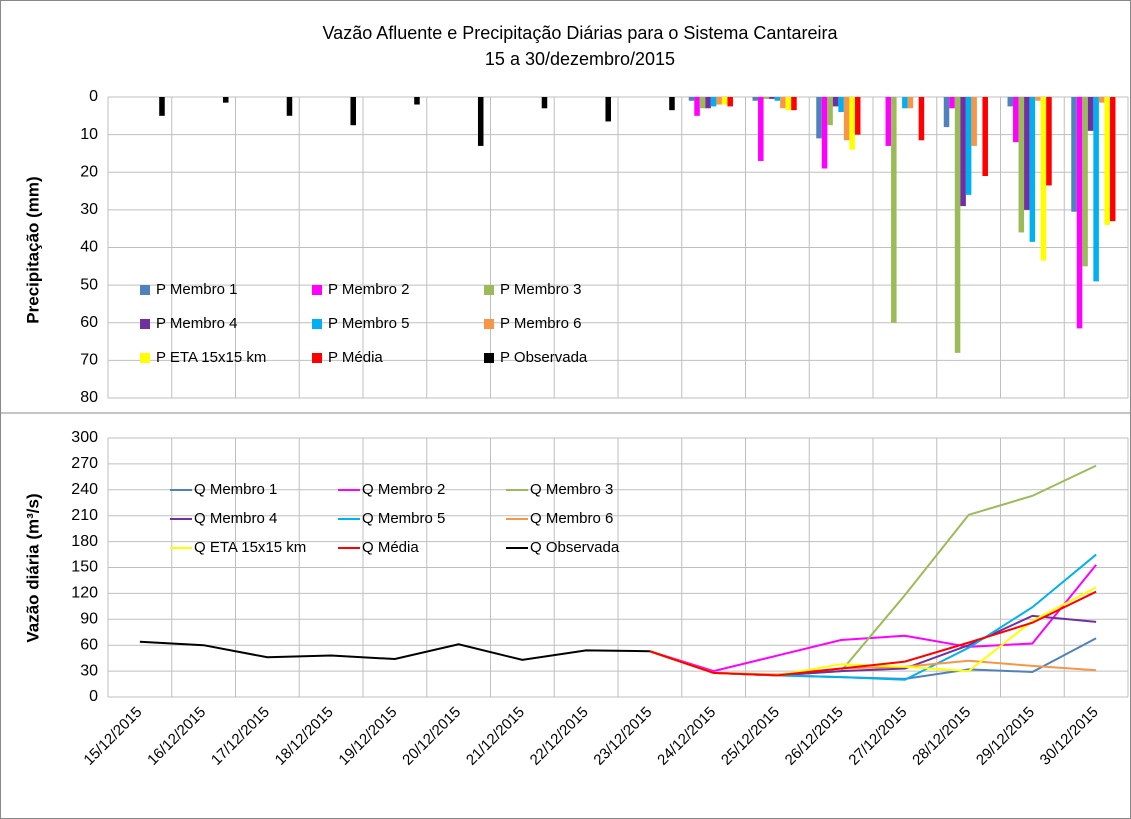  I want to click on y-axis-title: Precipitação (mm), so click(32, 249).